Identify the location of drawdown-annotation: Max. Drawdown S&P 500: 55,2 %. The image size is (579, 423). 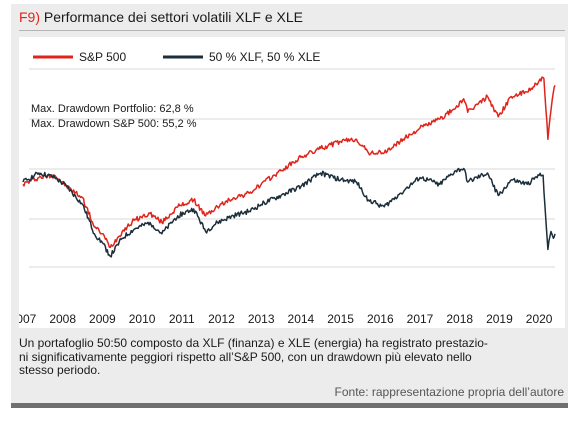
(114, 124).